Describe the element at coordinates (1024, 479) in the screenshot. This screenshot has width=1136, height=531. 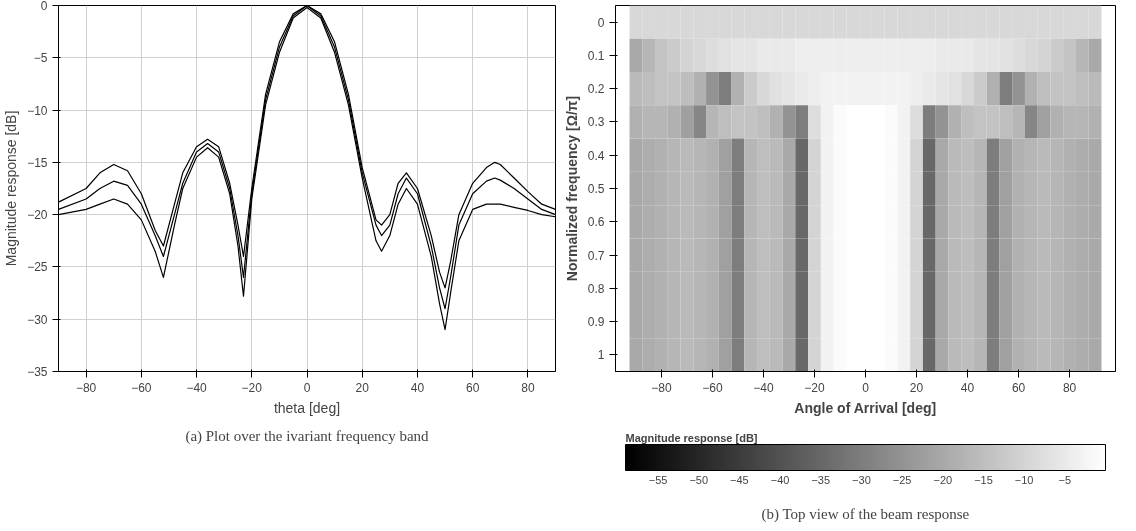
I see `color-bar-label: −10` at that location.